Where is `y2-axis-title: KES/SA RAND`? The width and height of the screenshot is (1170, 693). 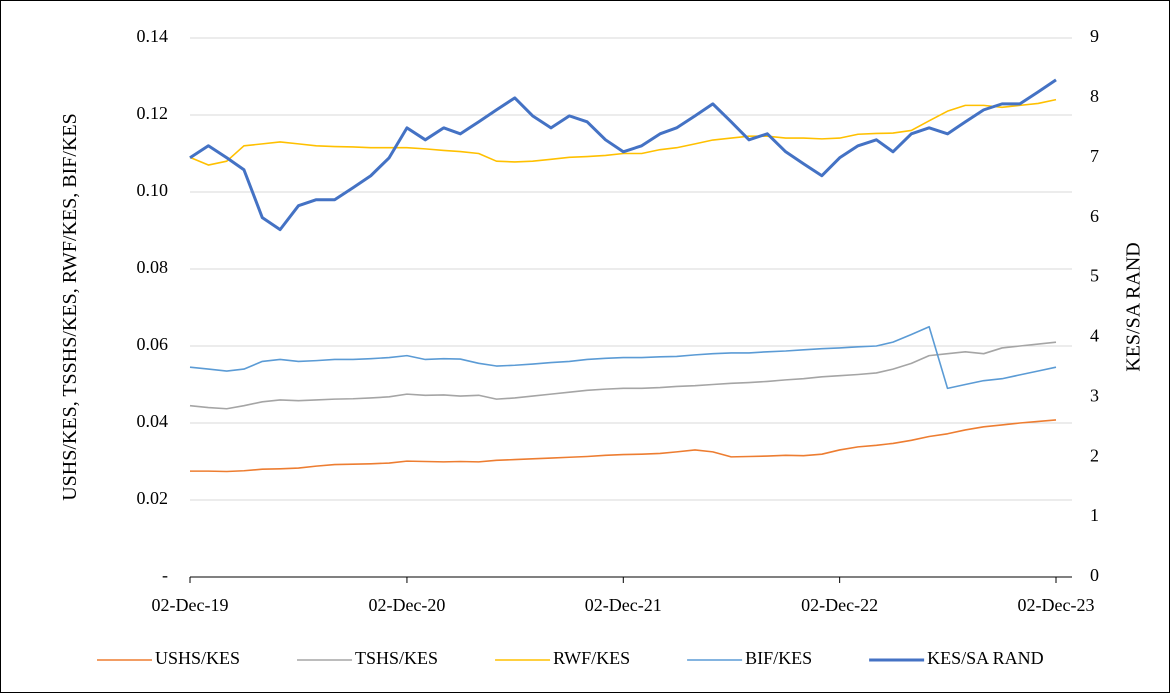 y2-axis-title: KES/SA RAND is located at coordinates (1134, 306).